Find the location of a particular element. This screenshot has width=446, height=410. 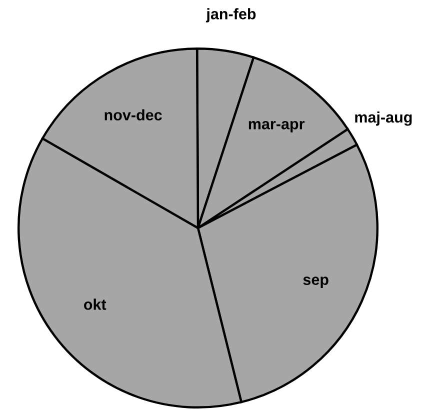

slice-label: sep is located at coordinates (315, 282).